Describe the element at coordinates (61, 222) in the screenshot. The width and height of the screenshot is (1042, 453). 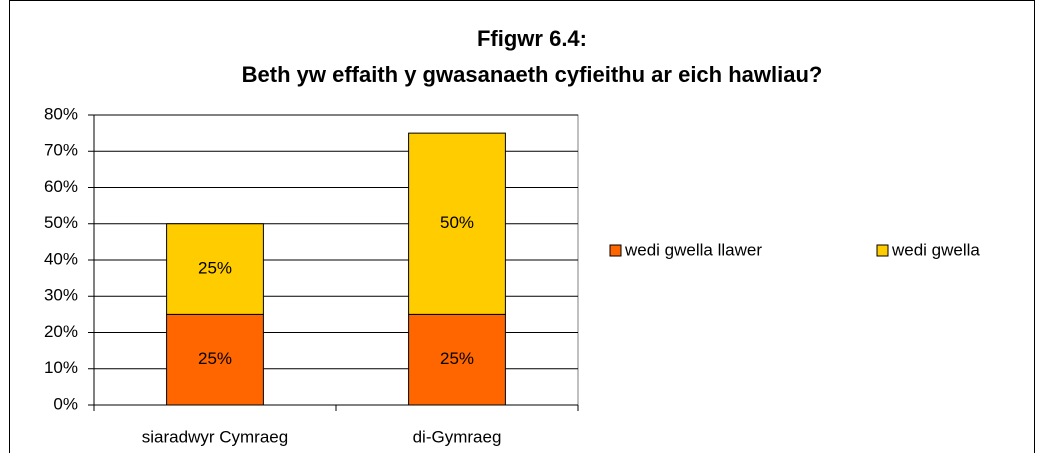
I see `y-tick-label: 50%` at that location.